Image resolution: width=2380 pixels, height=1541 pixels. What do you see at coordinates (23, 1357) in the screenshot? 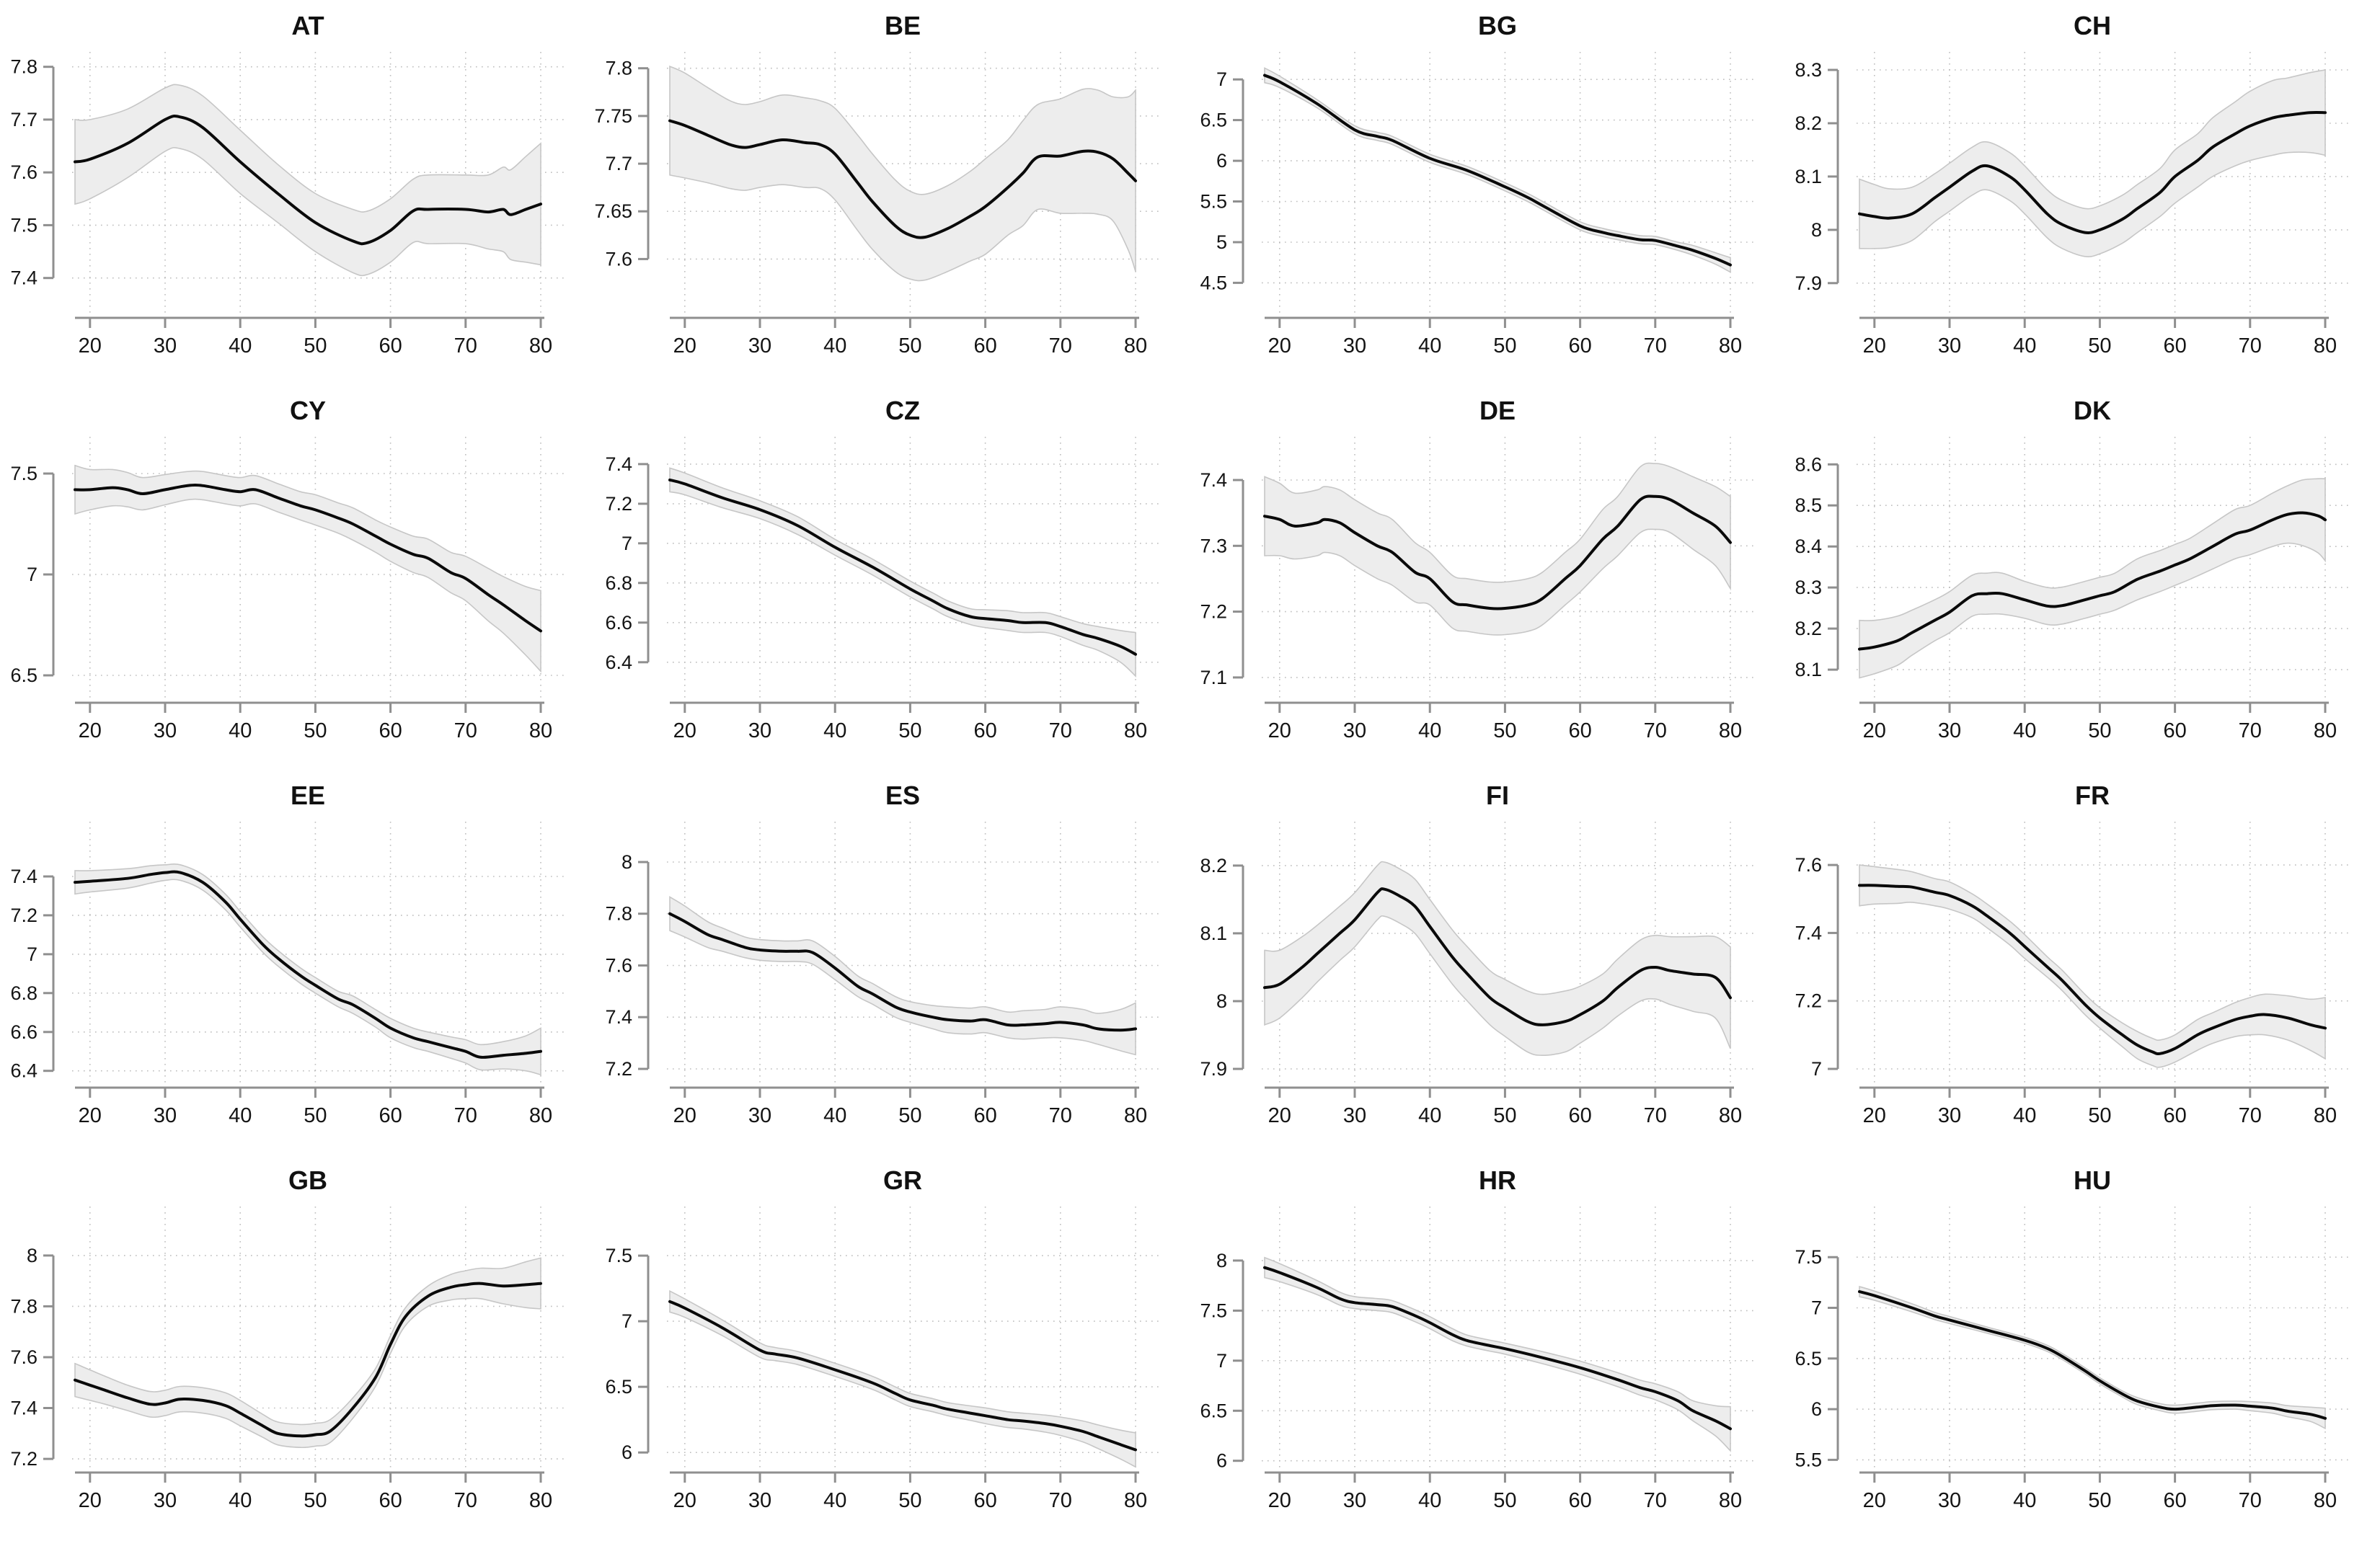
I see `y-tick-label: 7.6` at bounding box center [23, 1357].